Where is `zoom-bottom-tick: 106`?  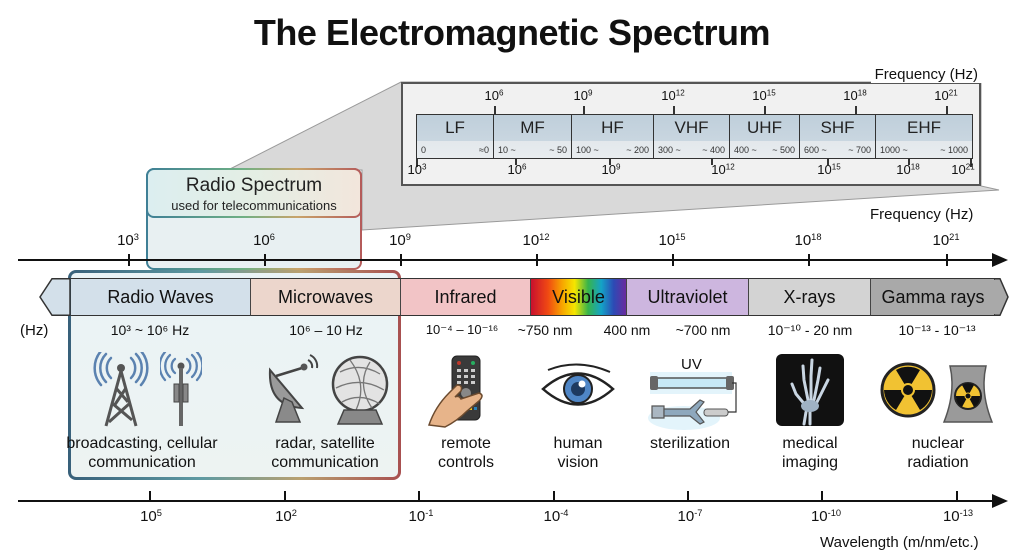
zoom-bottom-tick: 106 is located at coordinates (517, 169).